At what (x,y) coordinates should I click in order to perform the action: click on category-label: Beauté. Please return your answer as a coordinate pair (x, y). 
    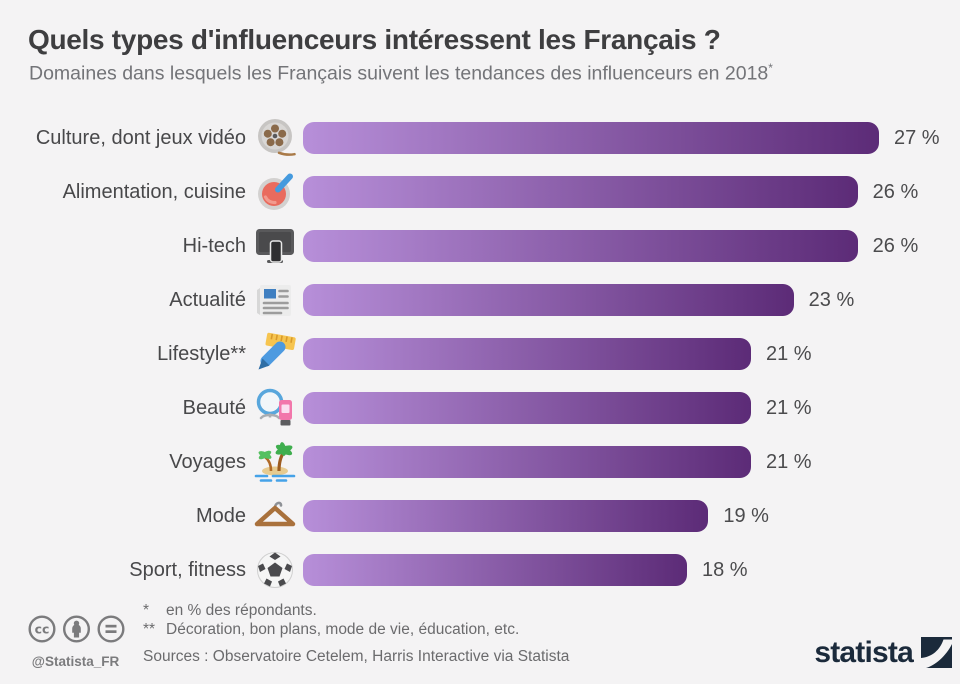
    Looking at the image, I should click on (214, 407).